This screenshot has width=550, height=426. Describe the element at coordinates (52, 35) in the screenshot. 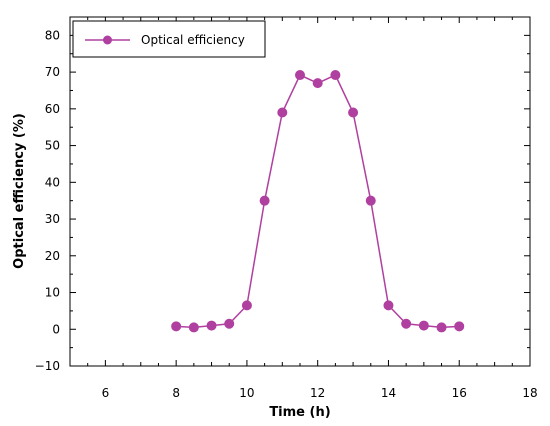

I see `y-tick-label: 80` at that location.